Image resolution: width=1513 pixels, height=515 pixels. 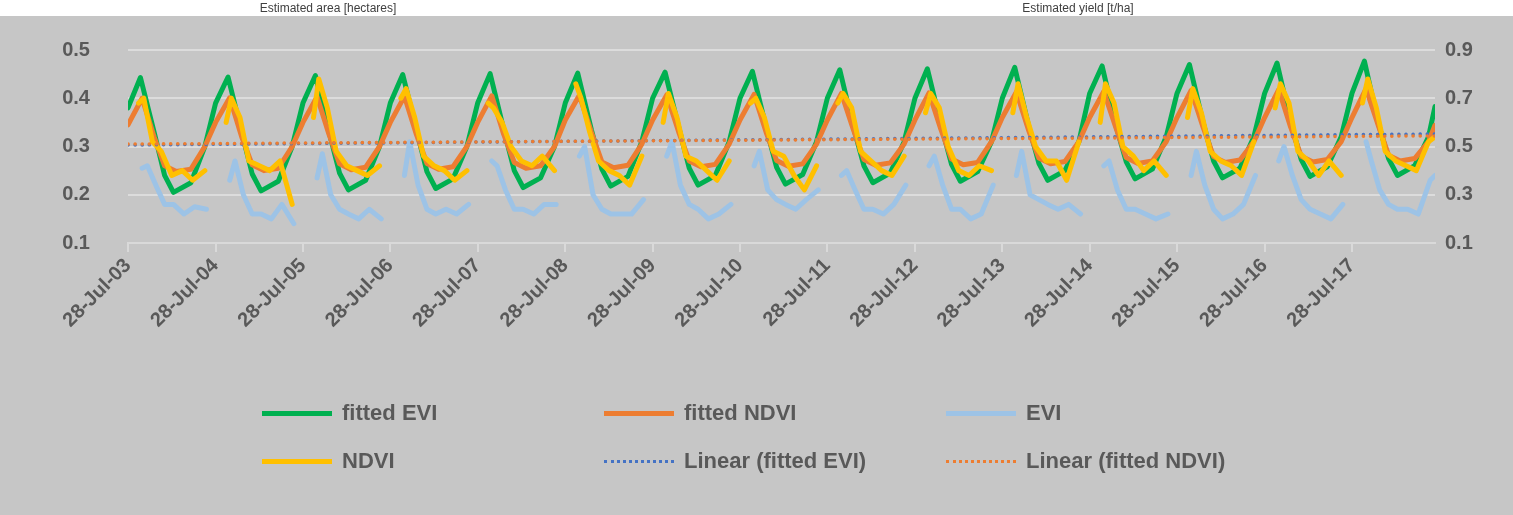 What do you see at coordinates (76, 193) in the screenshot?
I see `y-tick-label: 0.2` at bounding box center [76, 193].